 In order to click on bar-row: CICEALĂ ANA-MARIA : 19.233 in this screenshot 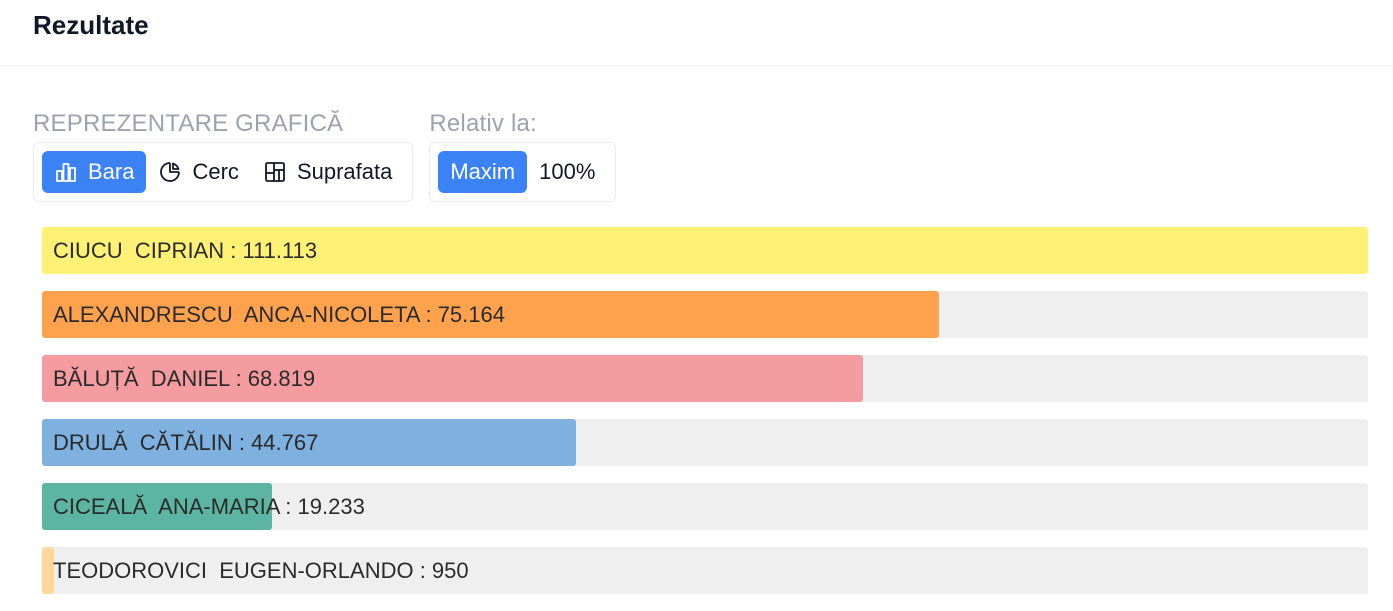, I will do `click(705, 506)`.